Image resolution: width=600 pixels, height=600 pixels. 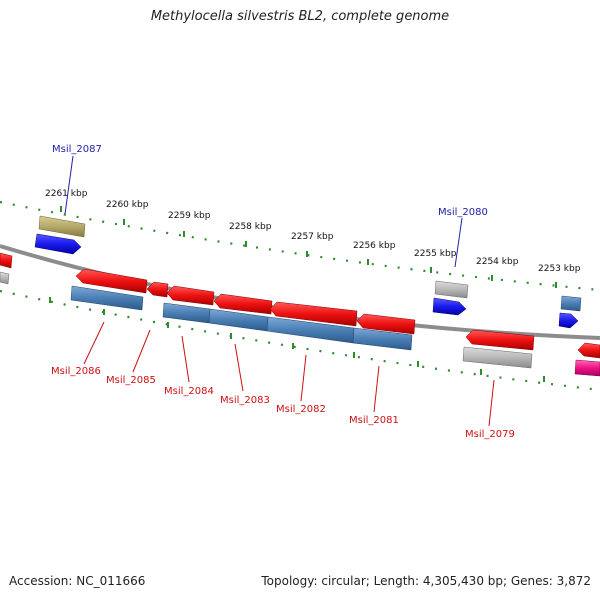 What do you see at coordinates (189, 216) in the screenshot?
I see `scale-label: 2259 kbp` at bounding box center [189, 216].